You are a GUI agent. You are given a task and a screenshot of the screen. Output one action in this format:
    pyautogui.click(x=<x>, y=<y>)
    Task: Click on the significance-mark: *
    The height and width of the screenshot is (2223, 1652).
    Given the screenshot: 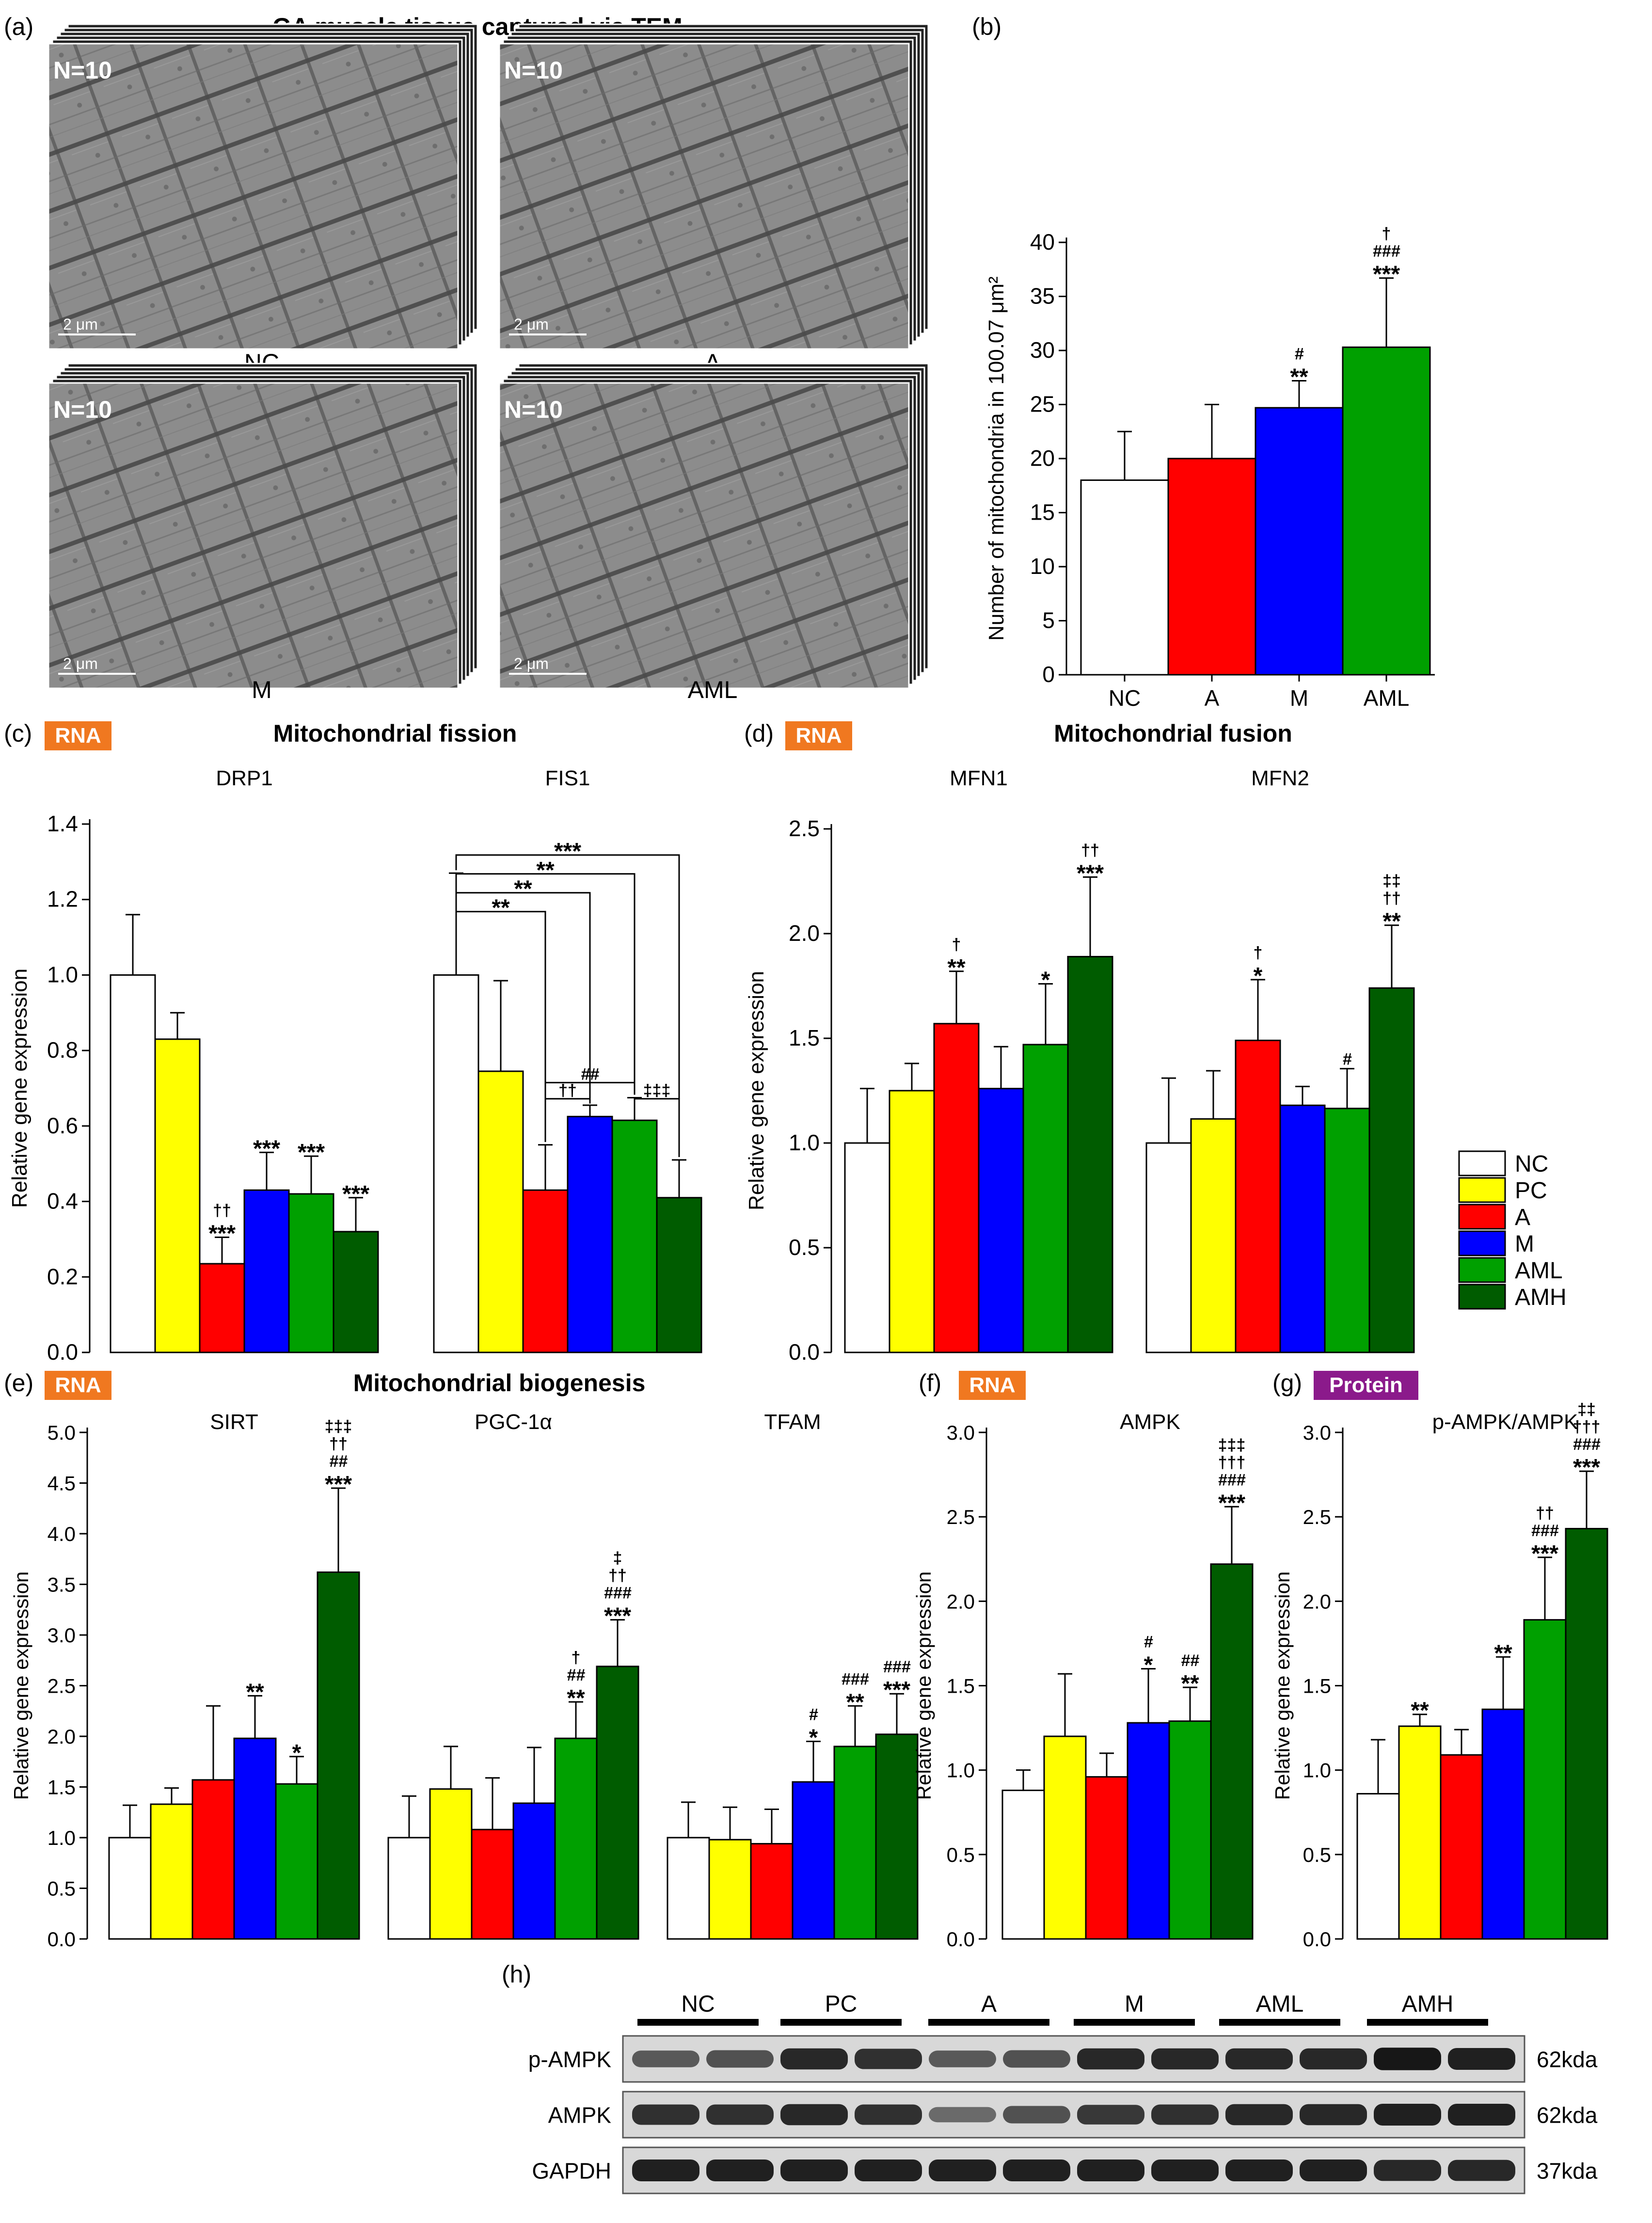 What is the action you would take?
    pyautogui.click(x=1259, y=976)
    